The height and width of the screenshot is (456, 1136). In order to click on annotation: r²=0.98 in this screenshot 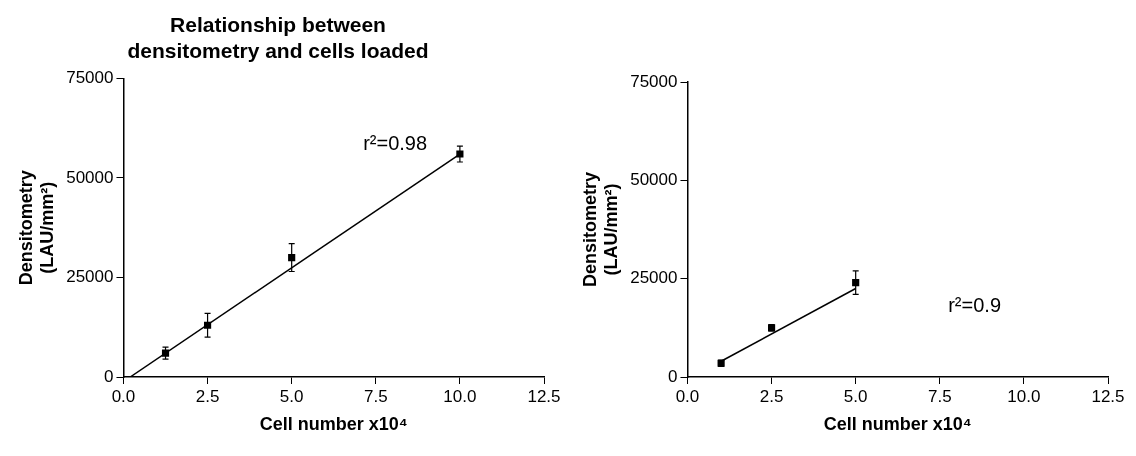, I will do `click(395, 142)`.